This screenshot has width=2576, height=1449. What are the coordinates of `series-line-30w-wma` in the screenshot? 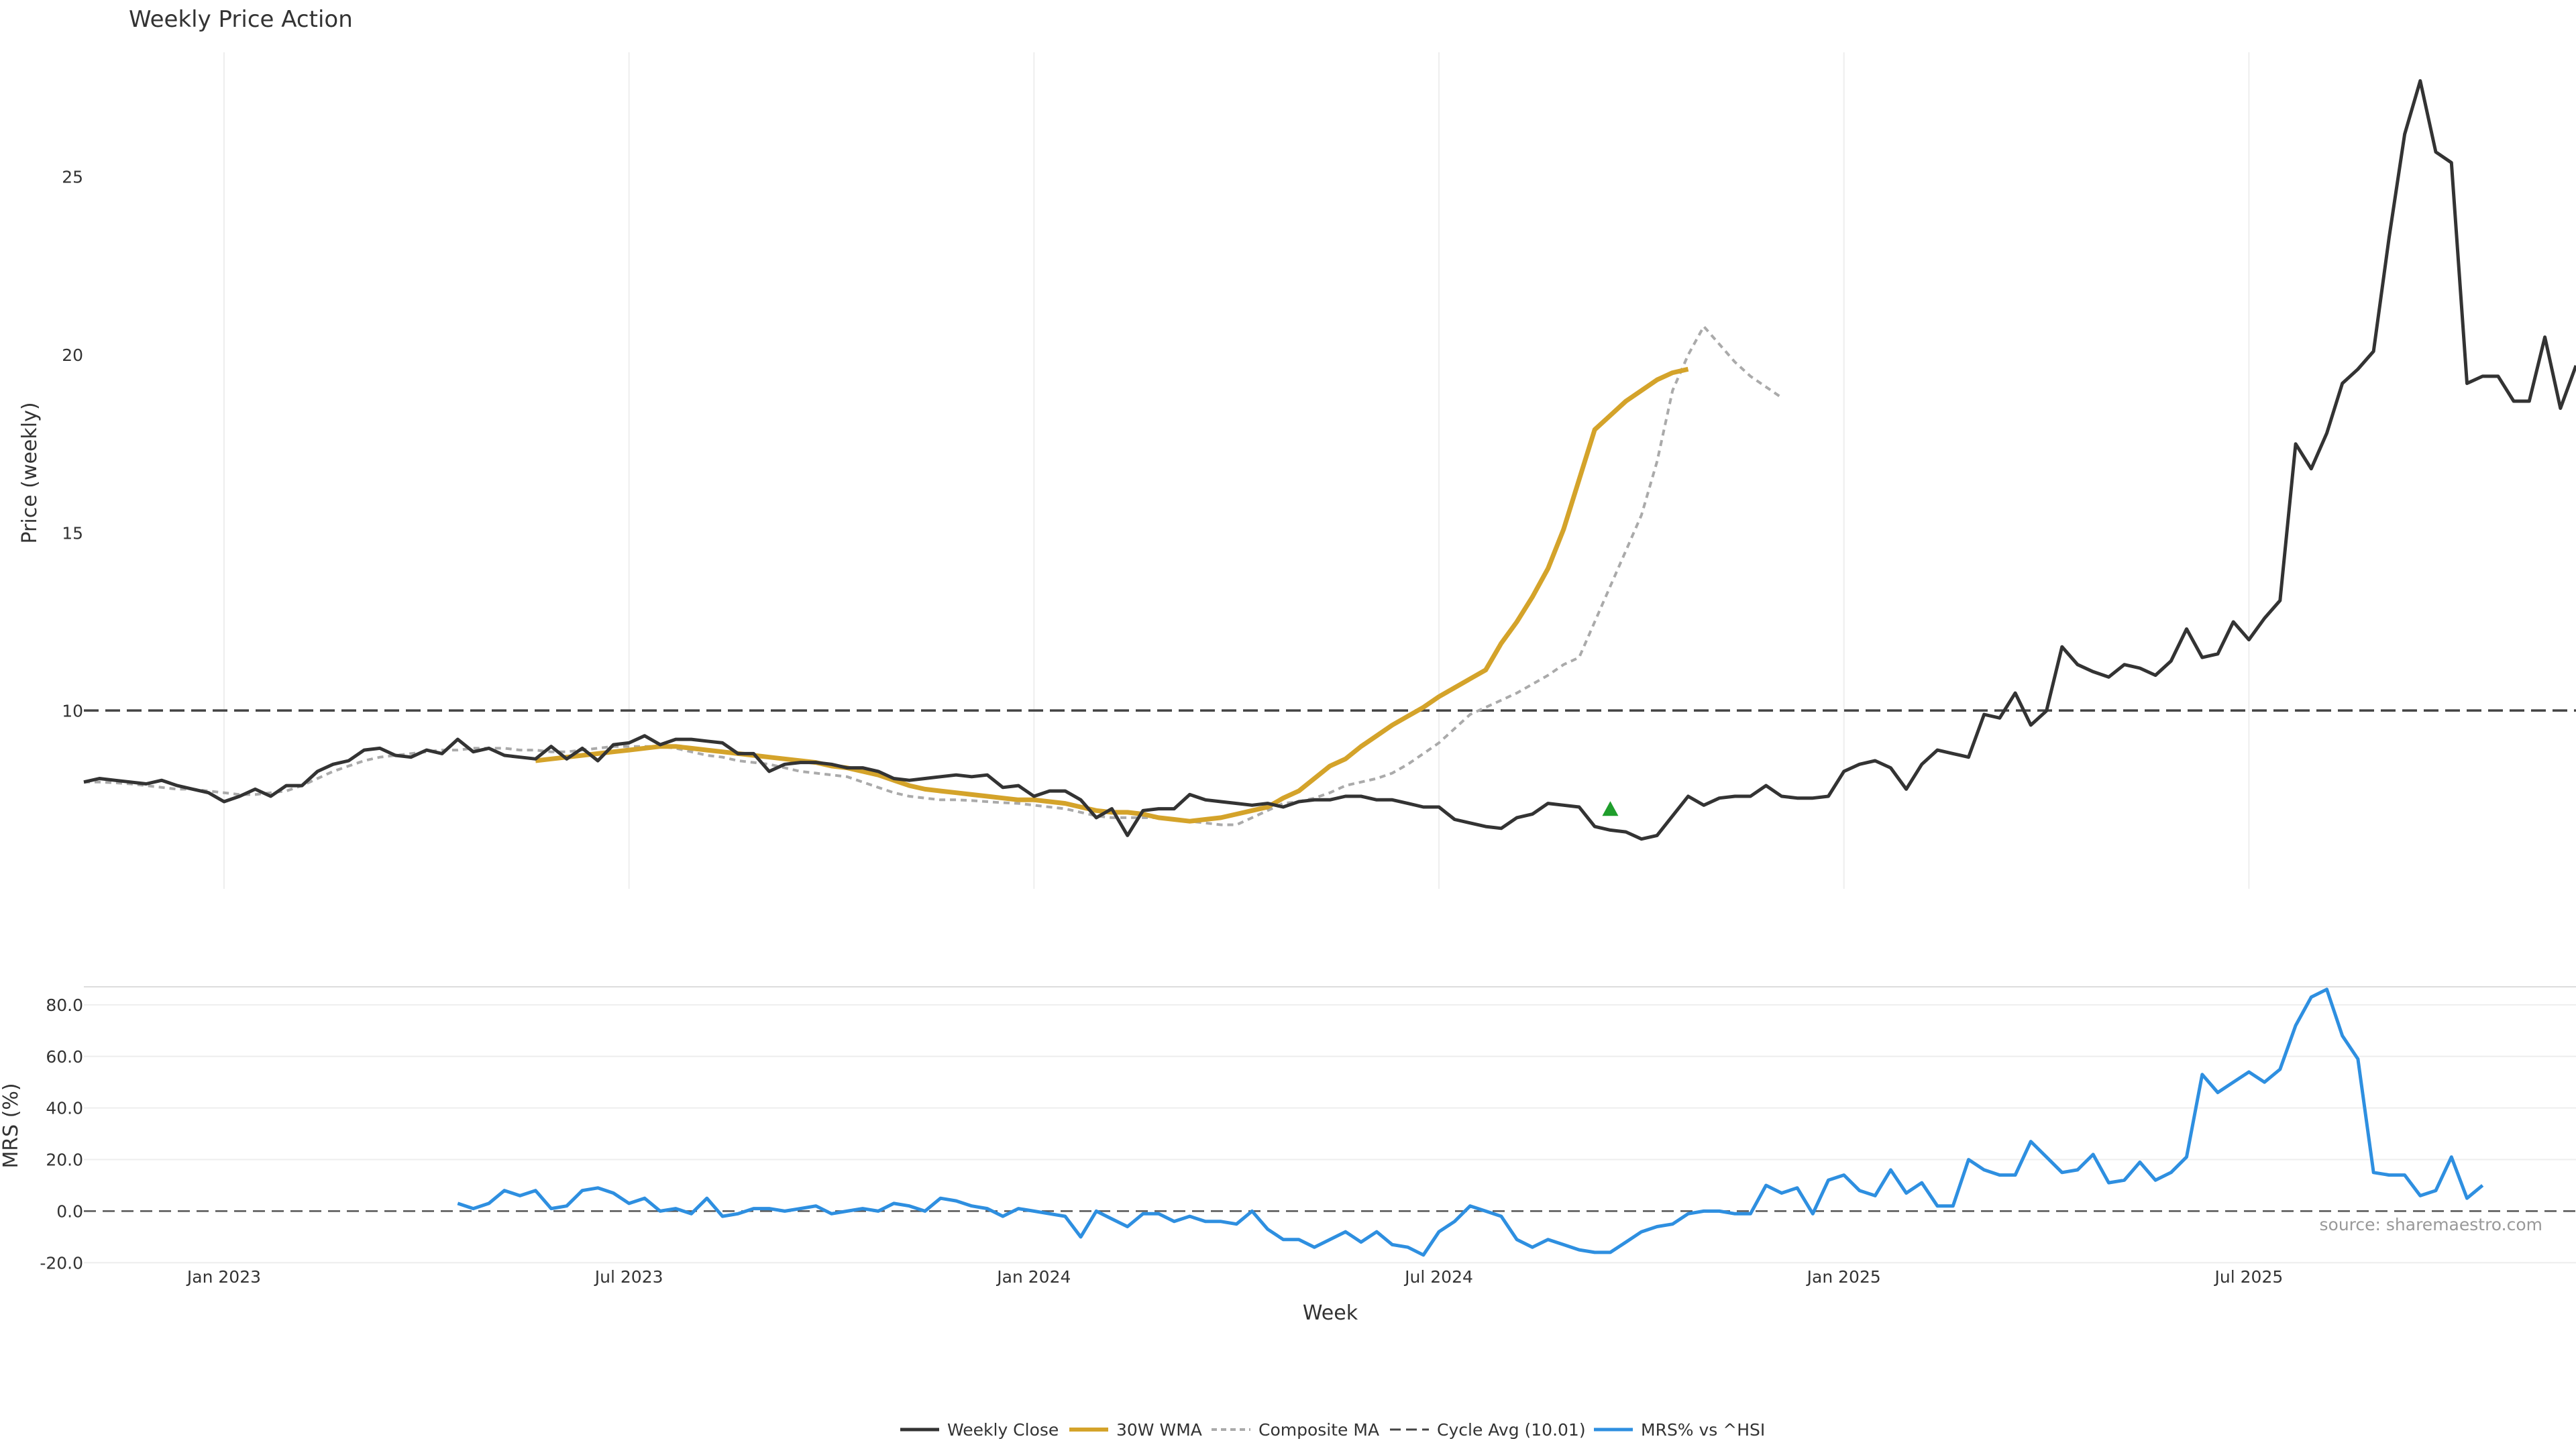 It's located at (1112, 595).